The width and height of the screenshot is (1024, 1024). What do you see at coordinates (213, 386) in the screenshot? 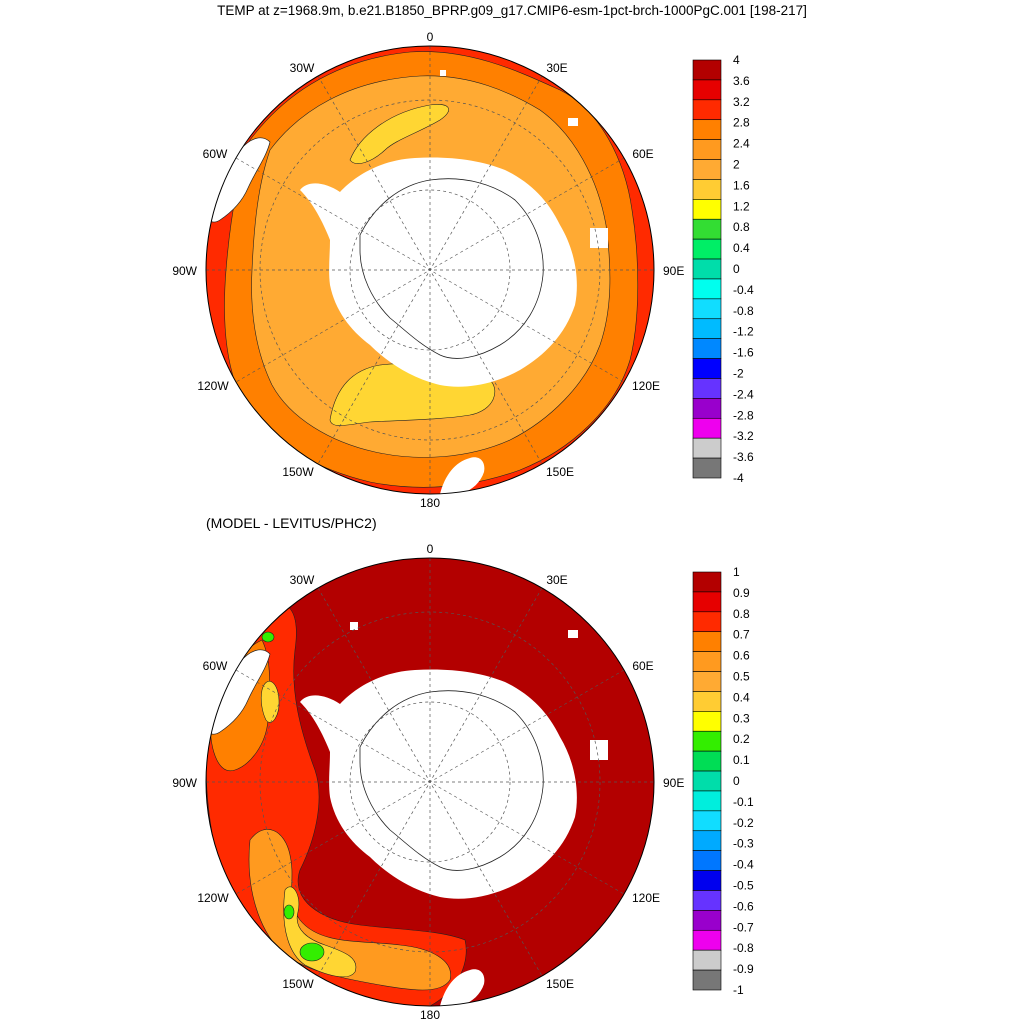
I see `top-lon-label-120w: 120W` at bounding box center [213, 386].